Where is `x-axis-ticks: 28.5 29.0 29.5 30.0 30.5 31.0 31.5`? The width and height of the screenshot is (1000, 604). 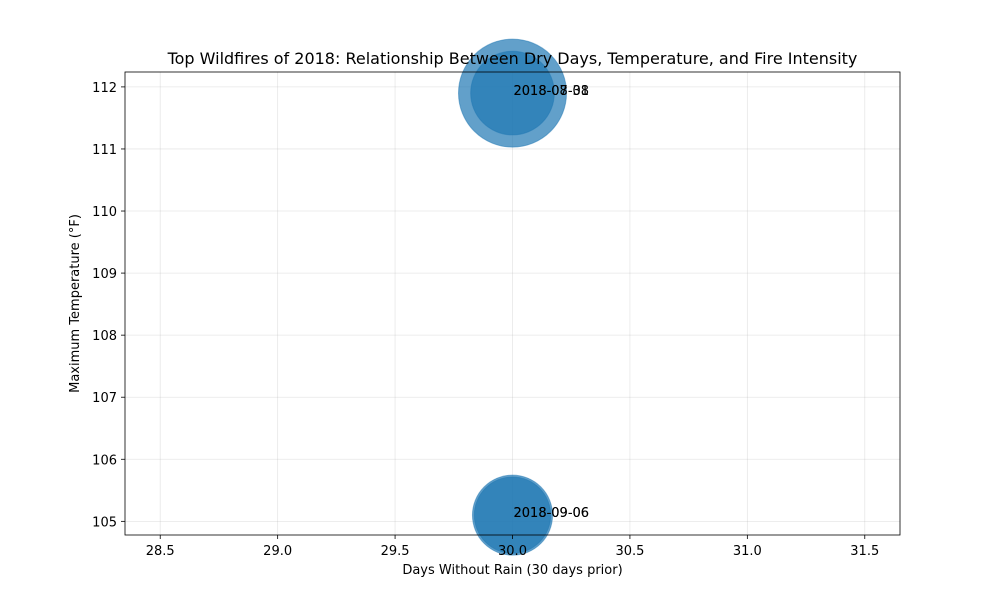
x-axis-ticks: 28.5 29.0 29.5 30.0 30.5 31.0 31.5 is located at coordinates (512, 547).